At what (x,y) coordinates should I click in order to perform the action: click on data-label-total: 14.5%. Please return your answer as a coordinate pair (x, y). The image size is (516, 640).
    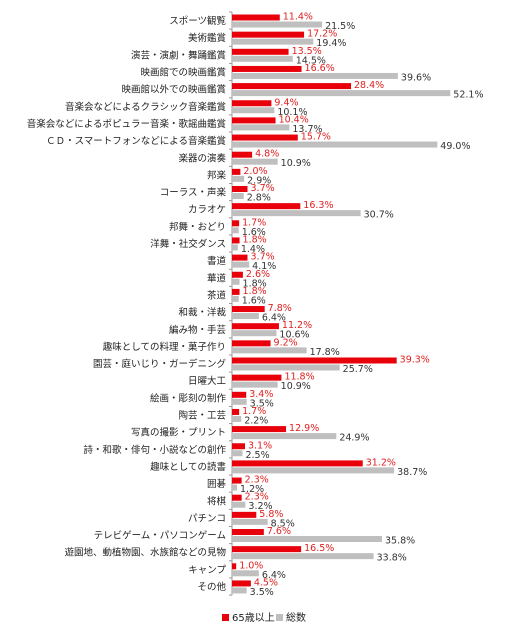
    Looking at the image, I should click on (311, 60).